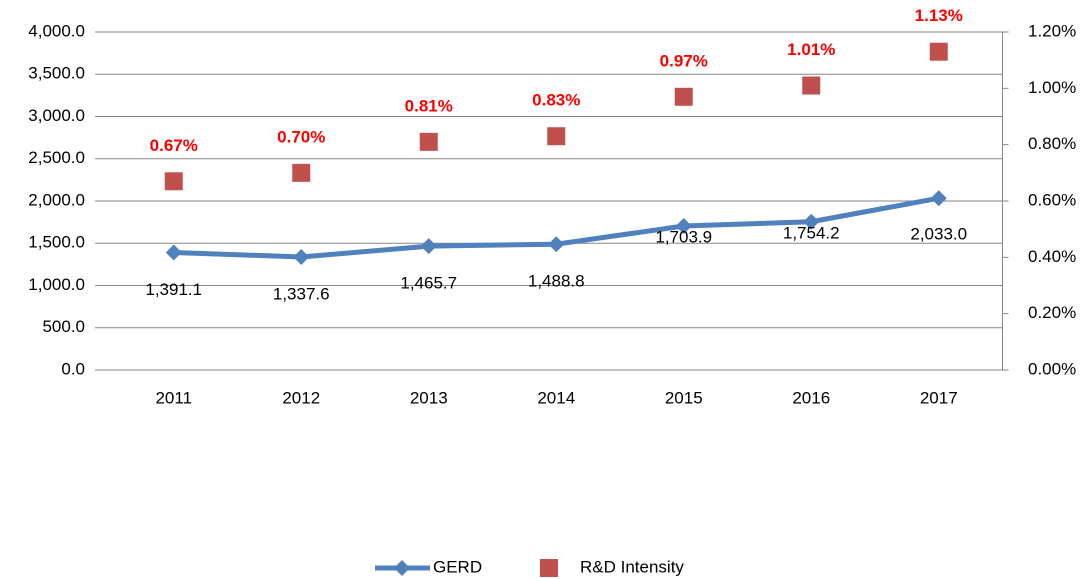  What do you see at coordinates (1052, 368) in the screenshot?
I see `y2-tick-label: 0.00%` at bounding box center [1052, 368].